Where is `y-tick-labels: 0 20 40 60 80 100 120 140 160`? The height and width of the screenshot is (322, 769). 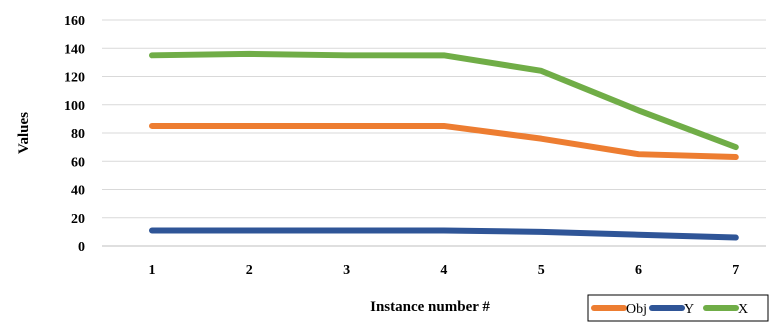
y-tick-labels: 0 20 40 60 80 100 120 140 160 is located at coordinates (74, 134).